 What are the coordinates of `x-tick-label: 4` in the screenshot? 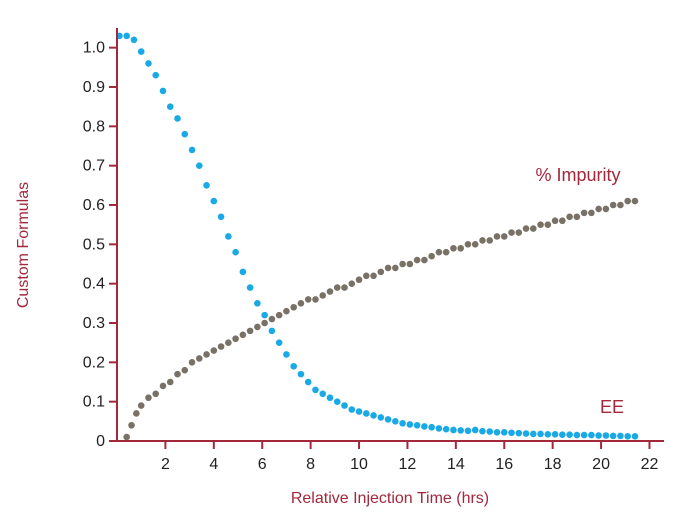 It's located at (213, 464).